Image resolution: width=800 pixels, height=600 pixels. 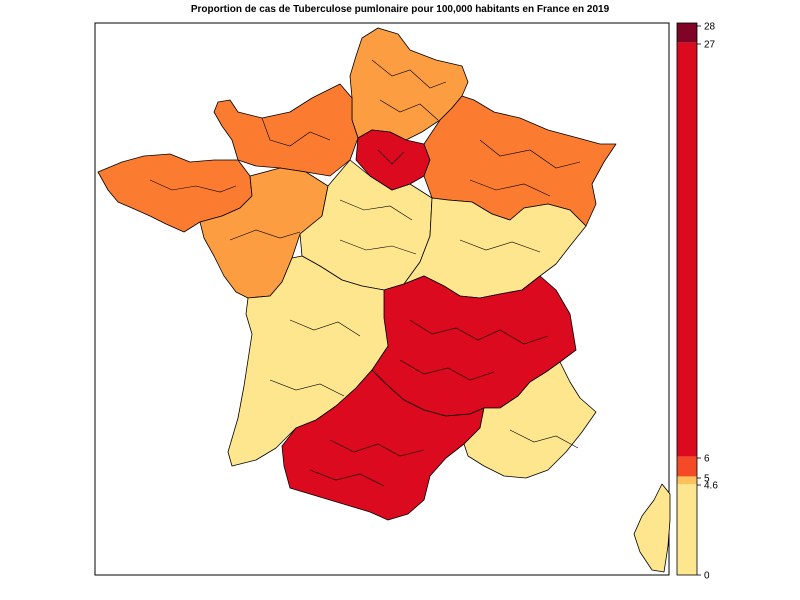 I want to click on legend-tick-label-5: 28, so click(x=710, y=27).